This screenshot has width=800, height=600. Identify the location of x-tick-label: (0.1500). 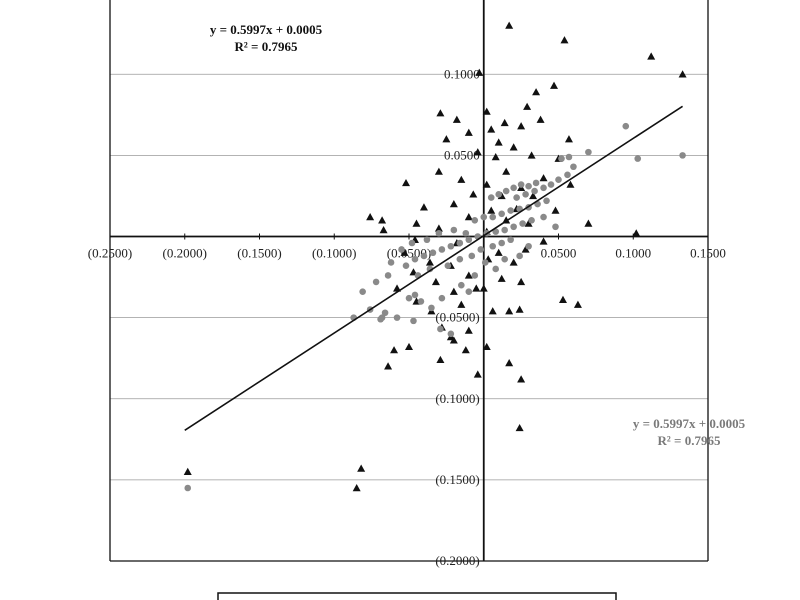
(259, 253).